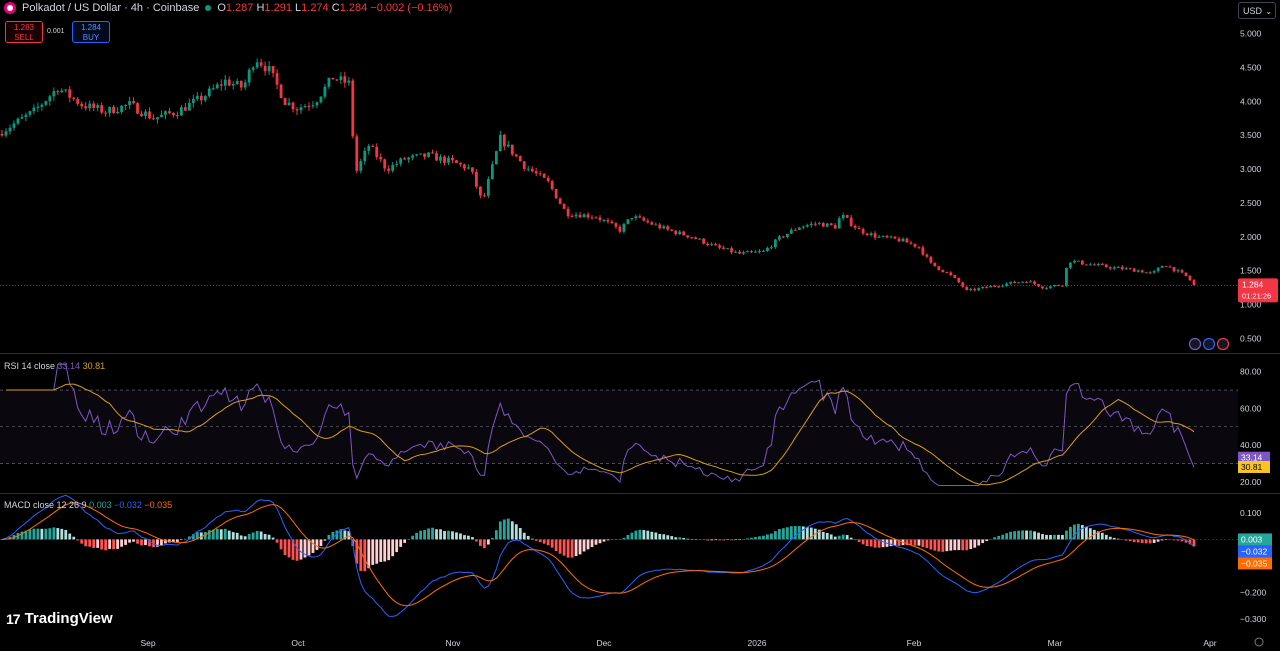  I want to click on buy-button: 1.284 BUY, so click(91, 32).